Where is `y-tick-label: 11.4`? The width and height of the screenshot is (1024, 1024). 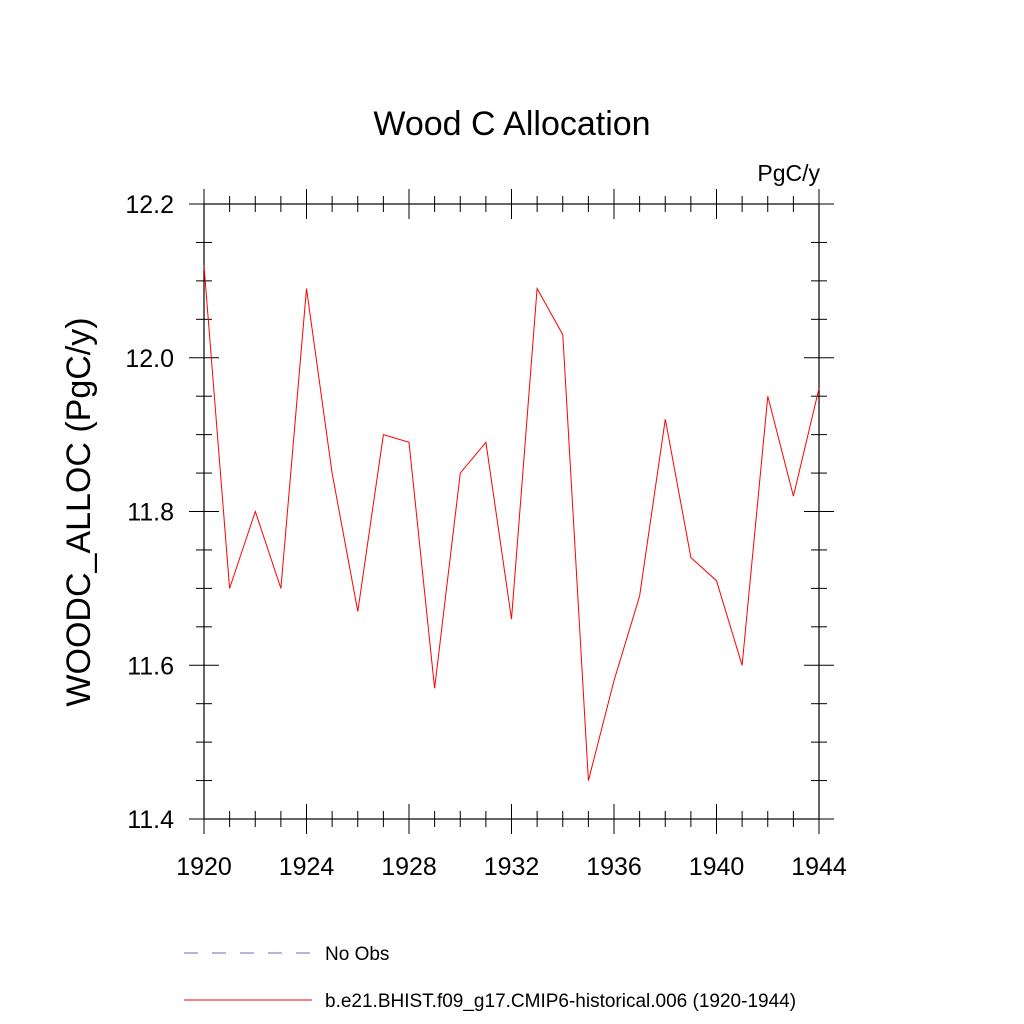
y-tick-label: 11.4 is located at coordinates (150, 820).